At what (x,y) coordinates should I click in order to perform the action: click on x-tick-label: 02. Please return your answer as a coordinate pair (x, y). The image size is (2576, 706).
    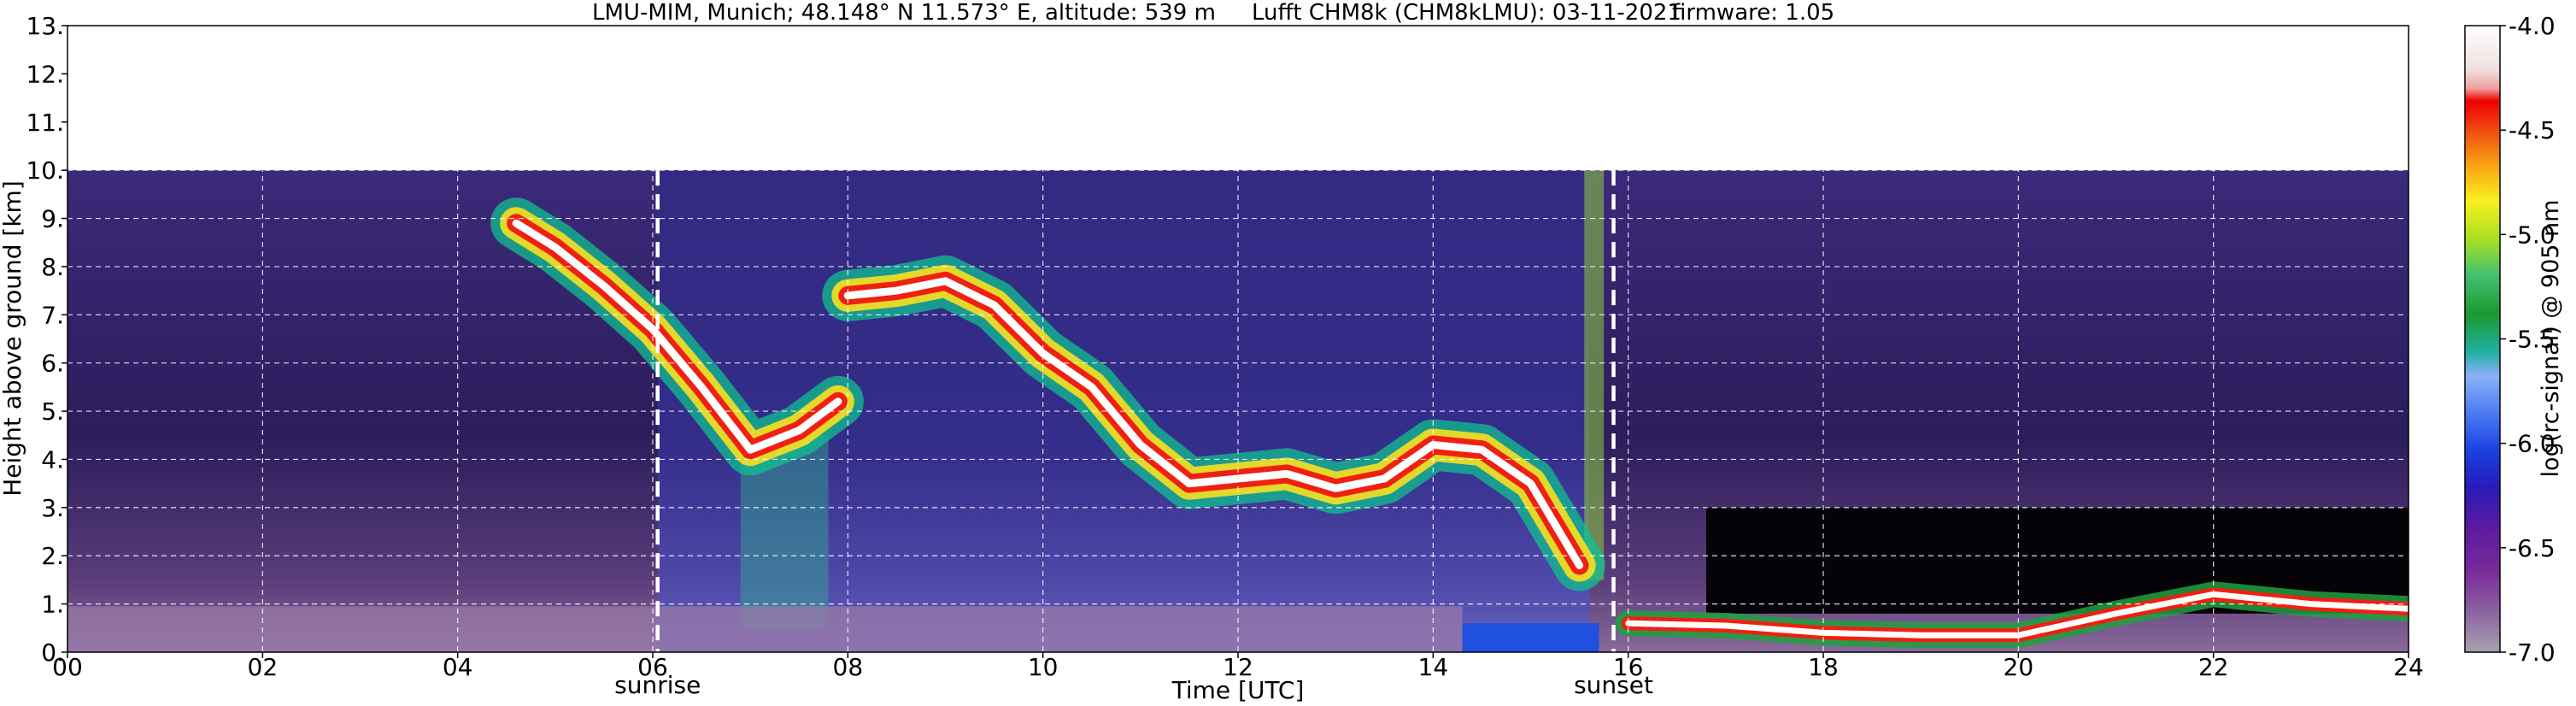
    Looking at the image, I should click on (263, 667).